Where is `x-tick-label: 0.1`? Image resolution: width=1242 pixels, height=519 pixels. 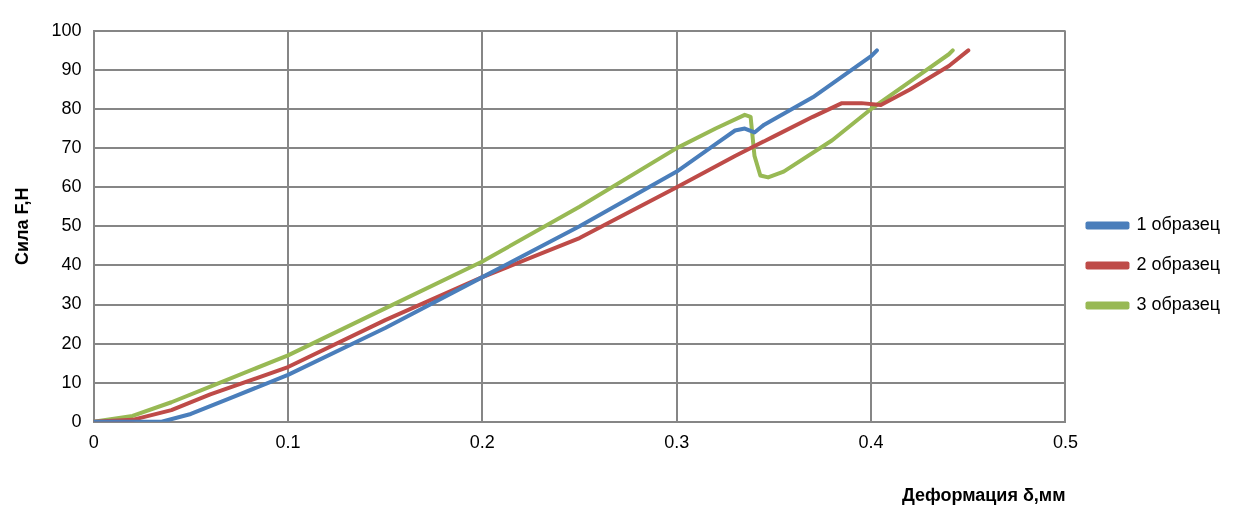
x-tick-label: 0.1 is located at coordinates (288, 441).